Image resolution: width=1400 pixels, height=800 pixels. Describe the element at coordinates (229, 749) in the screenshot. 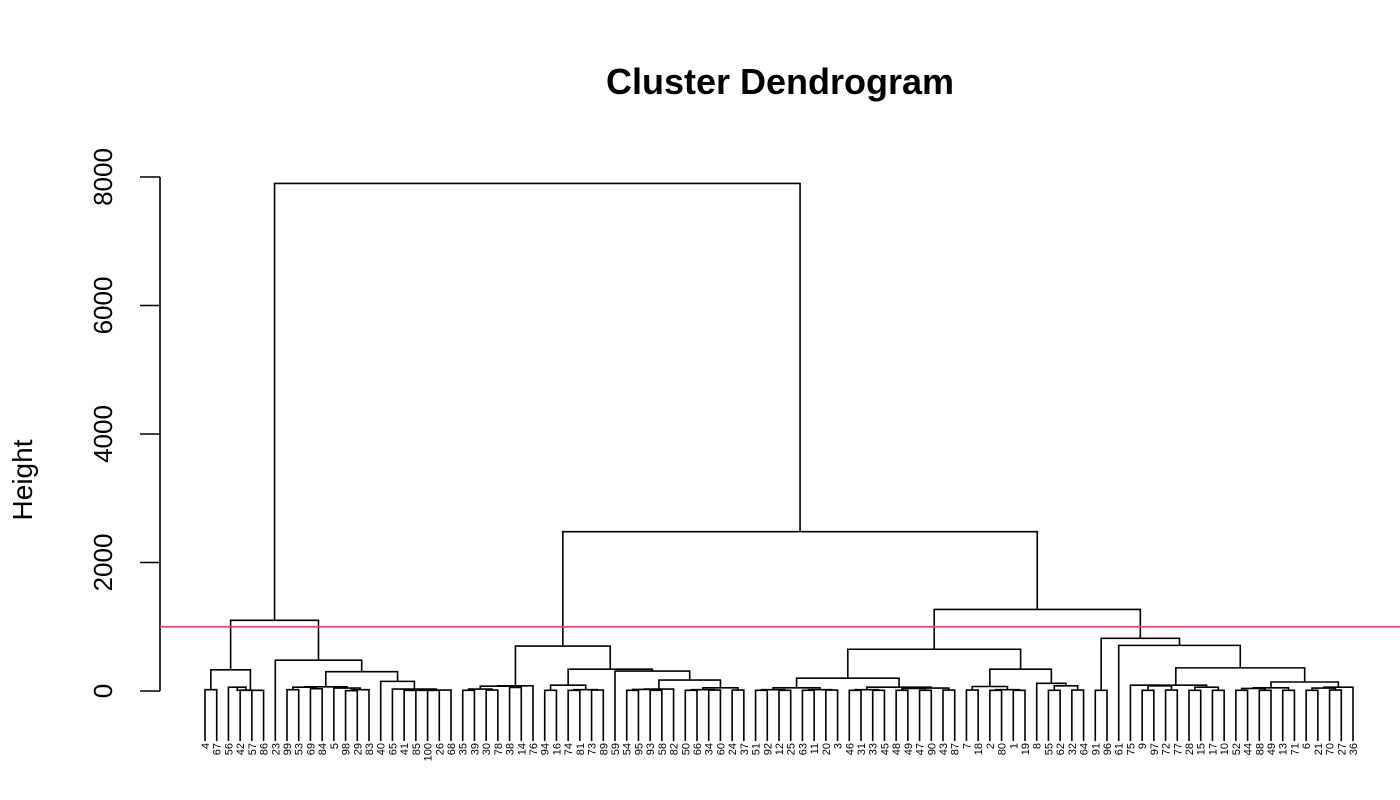

I see `leaf-label: 56` at that location.